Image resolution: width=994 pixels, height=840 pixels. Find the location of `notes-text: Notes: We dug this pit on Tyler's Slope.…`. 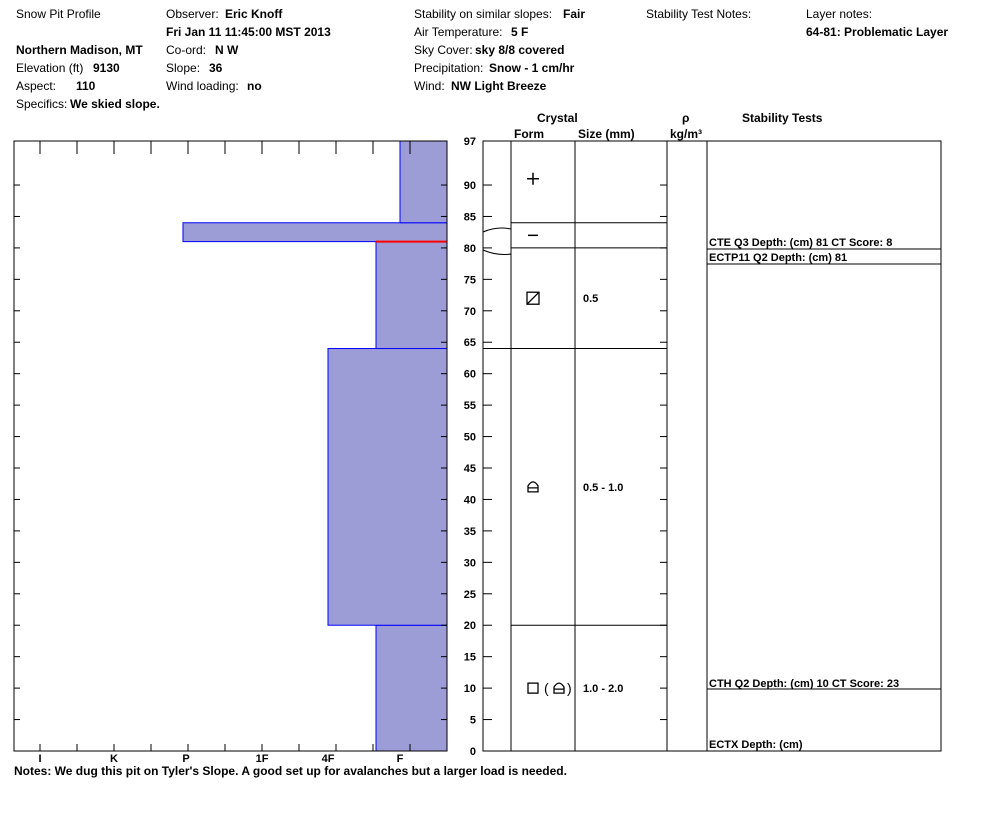

notes-text: Notes: We dug this pit on Tyler's Slope.… is located at coordinates (290, 771).